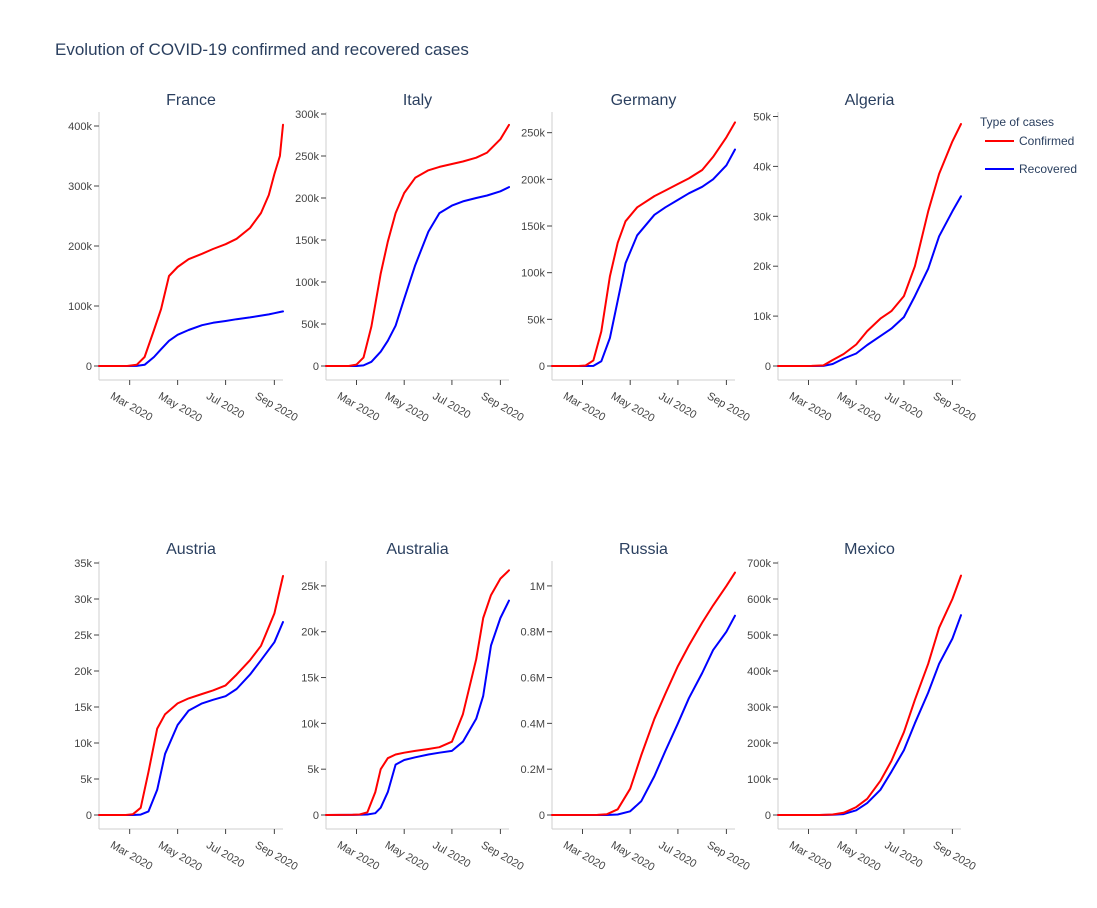  I want to click on subplot-title: Mexico, so click(869, 549).